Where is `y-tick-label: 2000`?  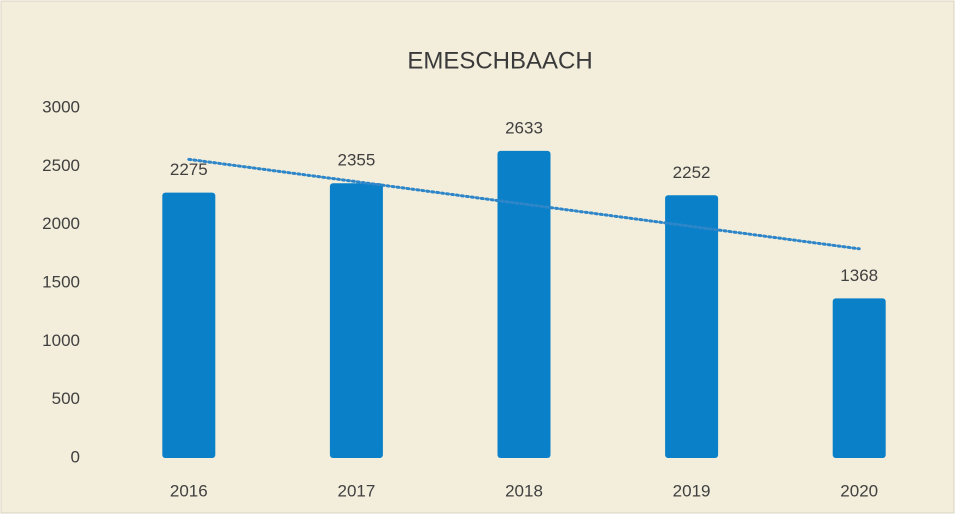 y-tick-label: 2000 is located at coordinates (61, 223).